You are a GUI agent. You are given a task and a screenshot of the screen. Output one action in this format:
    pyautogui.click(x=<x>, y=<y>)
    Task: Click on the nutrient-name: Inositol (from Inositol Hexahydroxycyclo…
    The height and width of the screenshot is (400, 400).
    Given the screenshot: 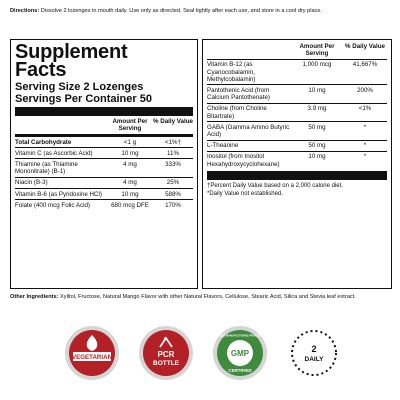 What is the action you would take?
    pyautogui.click(x=243, y=160)
    